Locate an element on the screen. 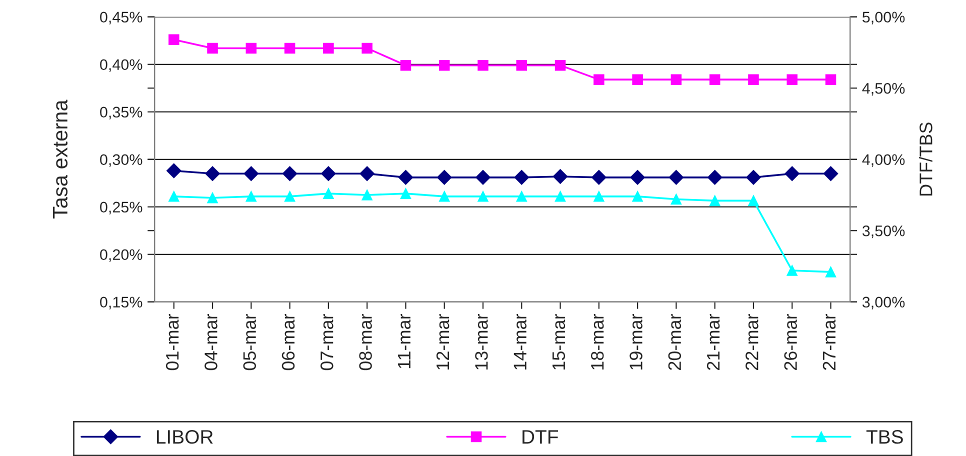 The height and width of the screenshot is (456, 966). x-tick-label: 14-mar is located at coordinates (520, 342).